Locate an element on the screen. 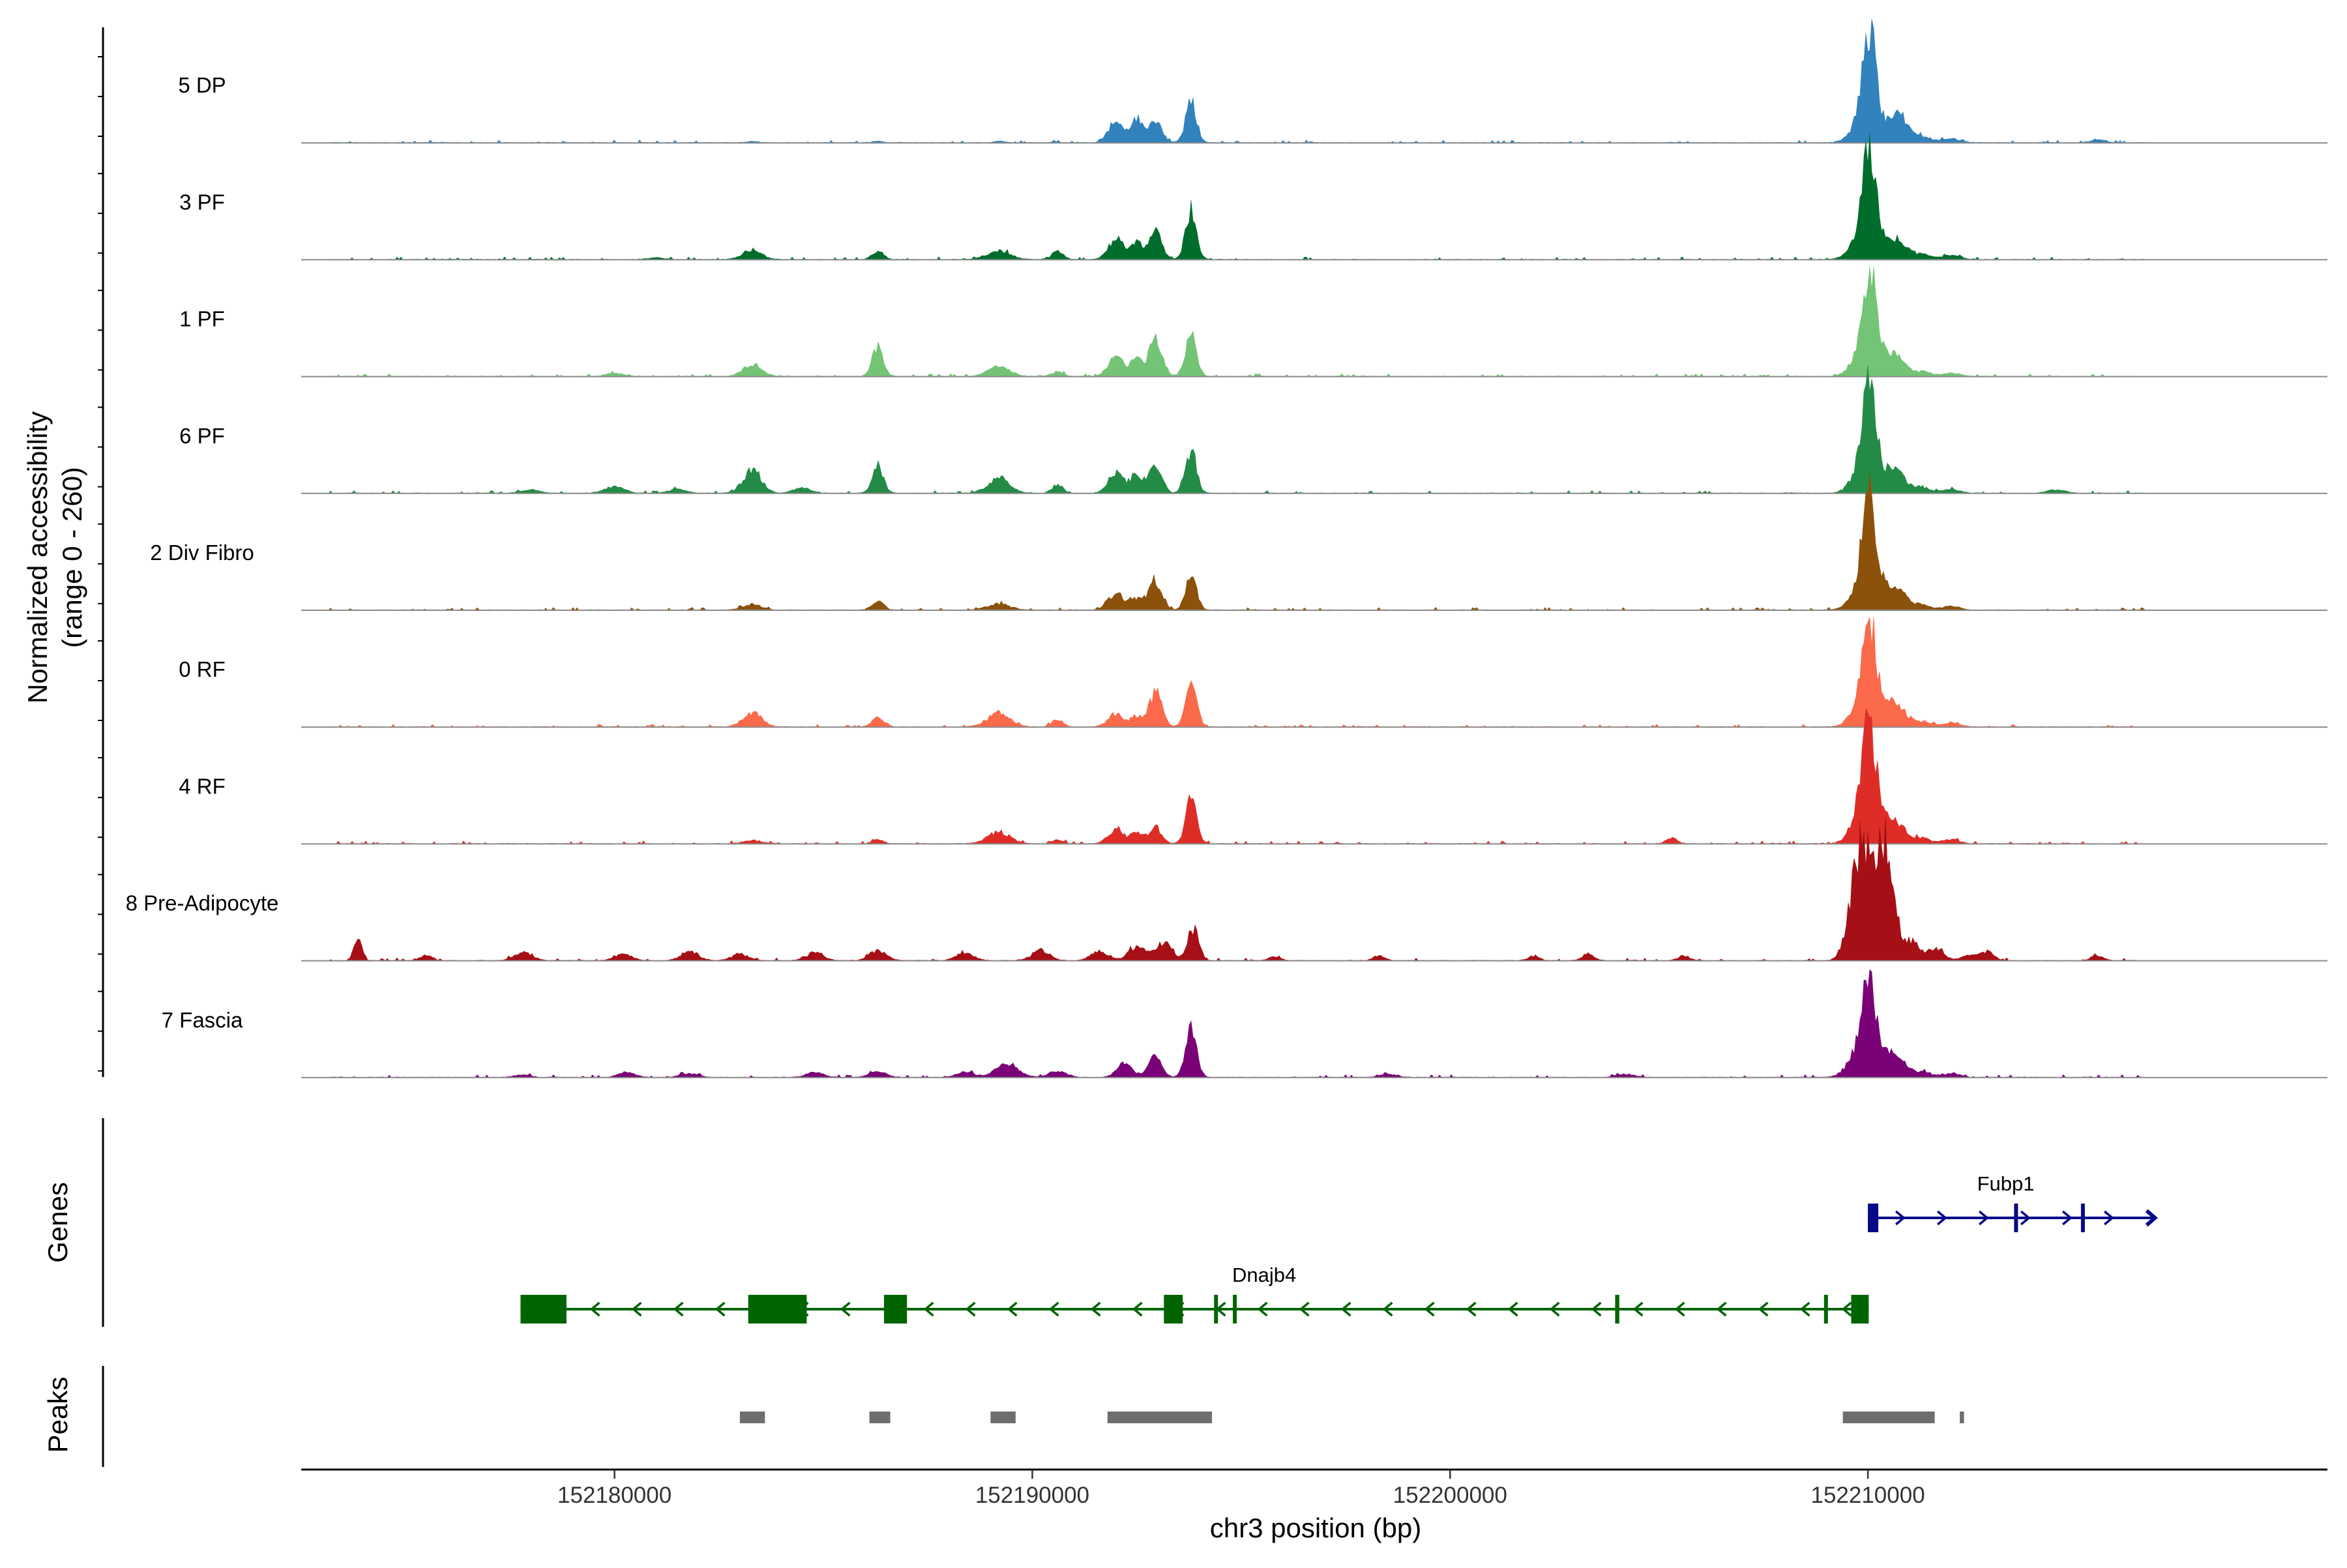 This screenshot has height=1568, width=2347. gene-label: Dnajb4 is located at coordinates (1264, 1275).